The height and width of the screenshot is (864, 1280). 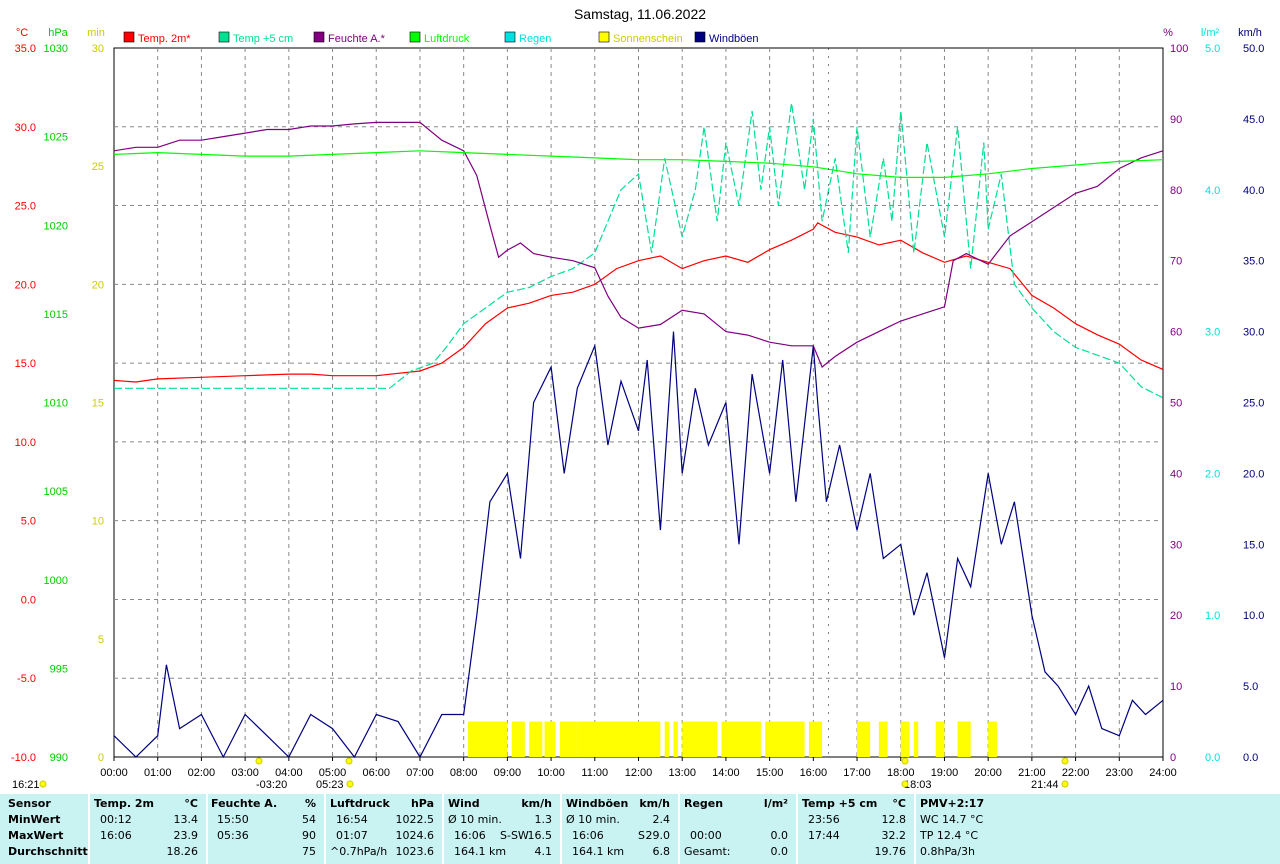 What do you see at coordinates (480, 851) in the screenshot?
I see `wind-distance: 164.1 km` at bounding box center [480, 851].